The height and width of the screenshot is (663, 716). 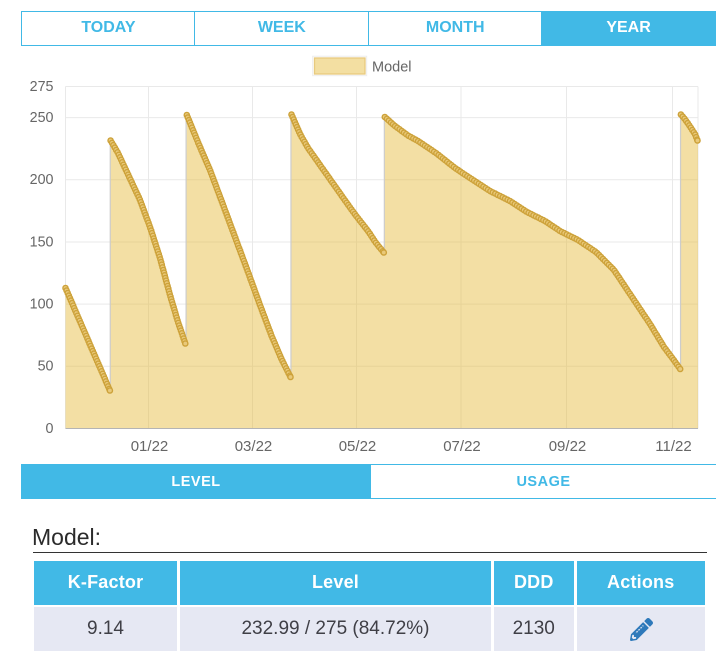 I want to click on svg-text: 100, so click(x=42, y=305).